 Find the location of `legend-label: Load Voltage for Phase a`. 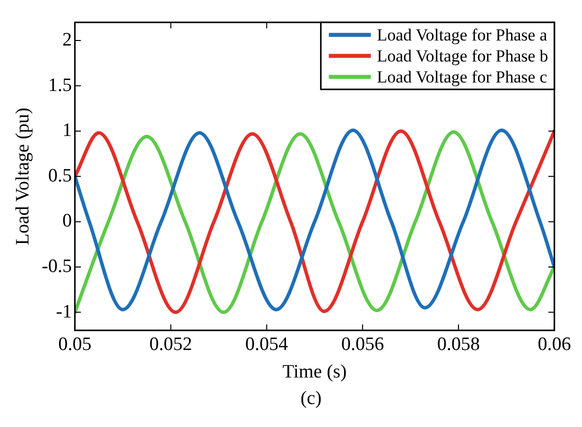

legend-label: Load Voltage for Phase a is located at coordinates (462, 34).